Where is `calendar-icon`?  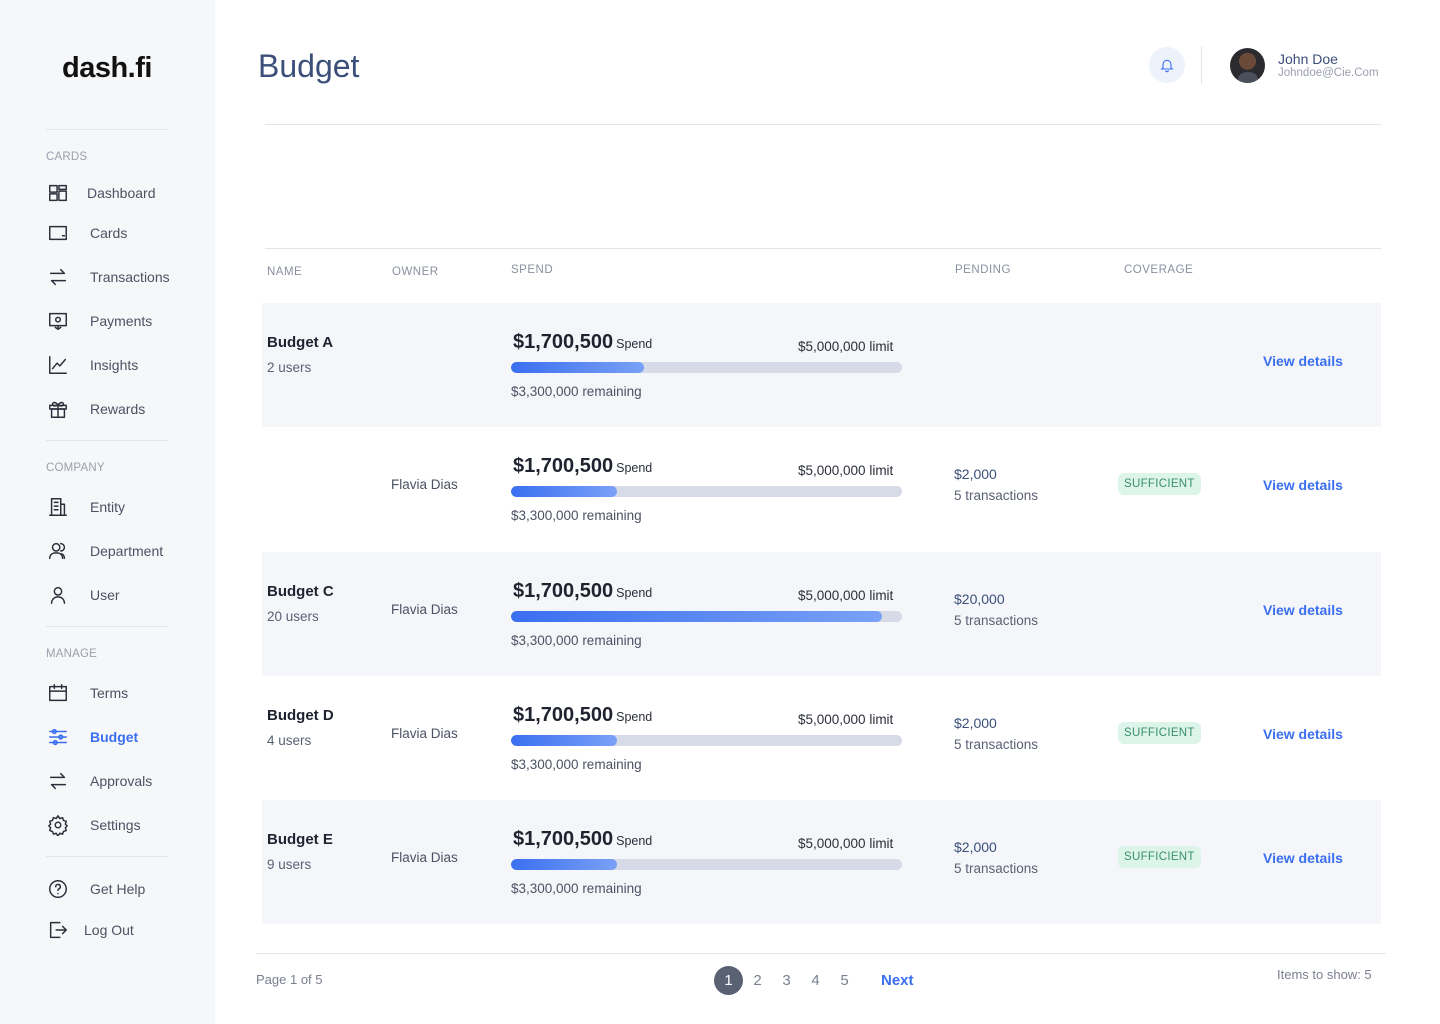 calendar-icon is located at coordinates (58, 693).